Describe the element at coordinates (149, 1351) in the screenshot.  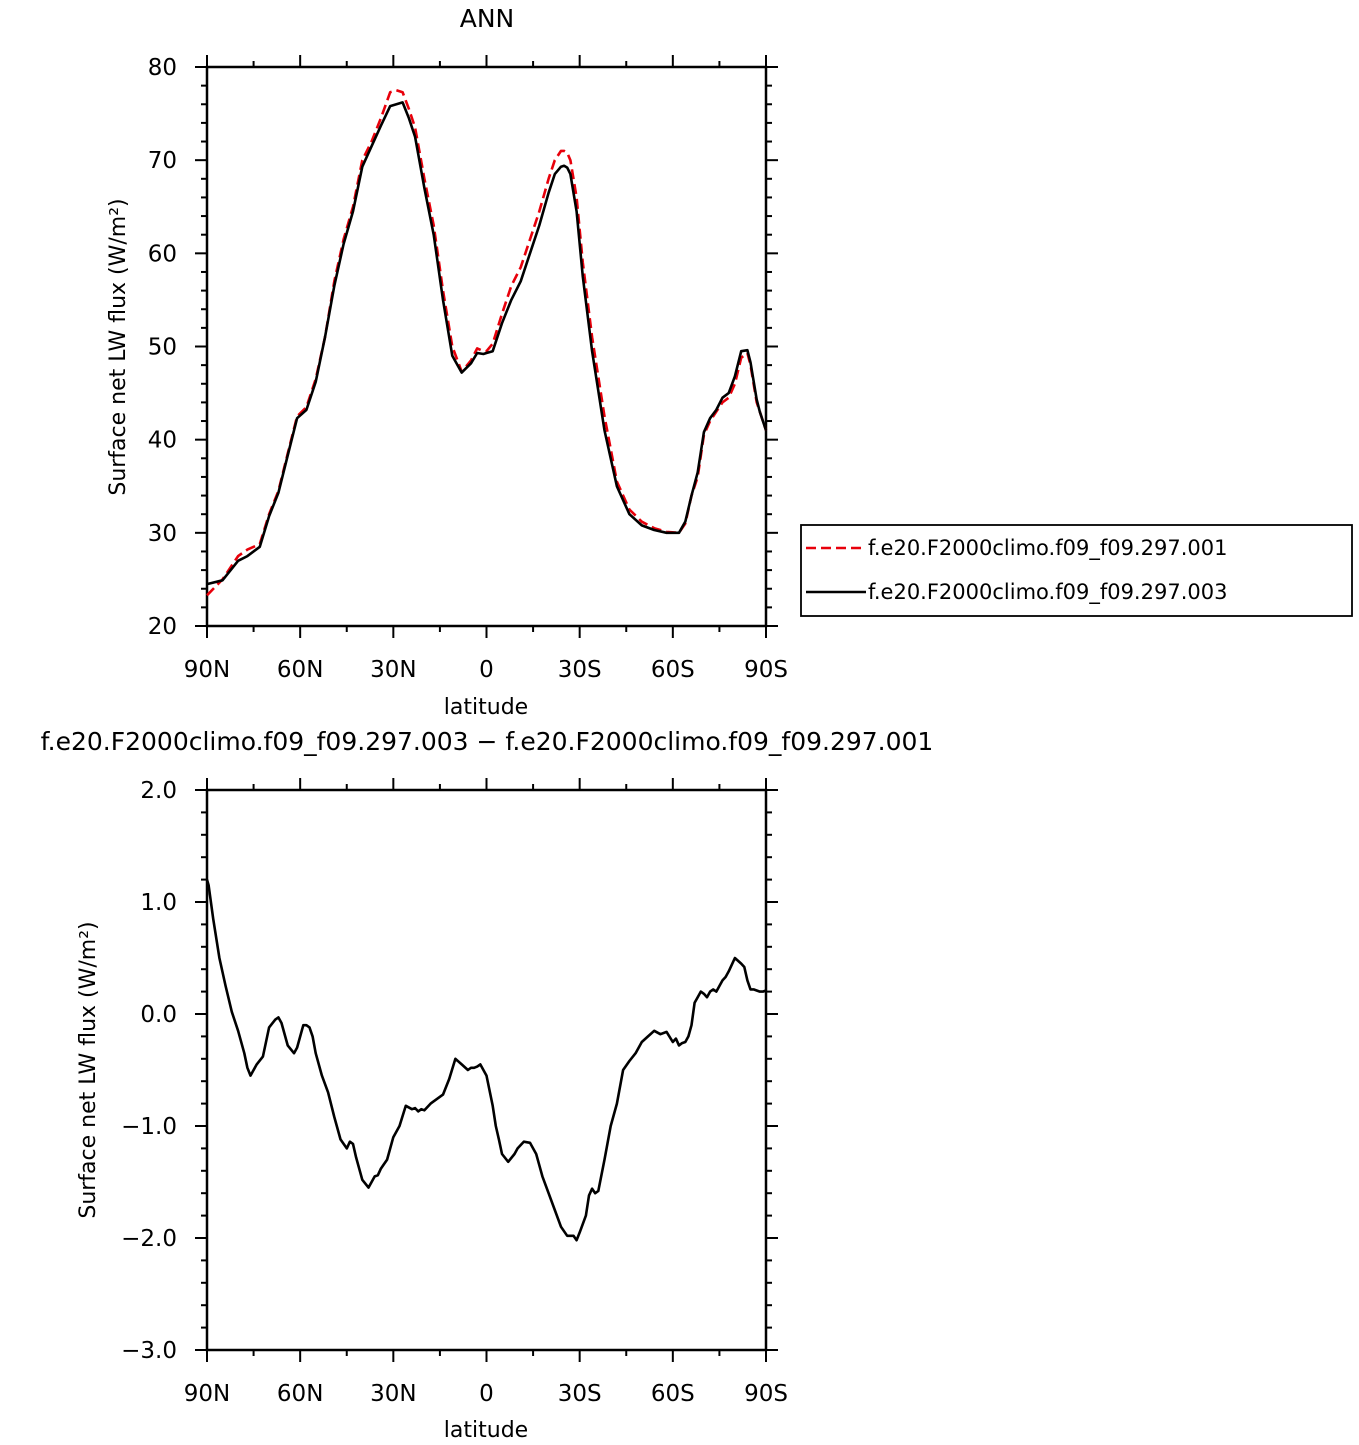
I see `y-tick-label: −3.0` at that location.